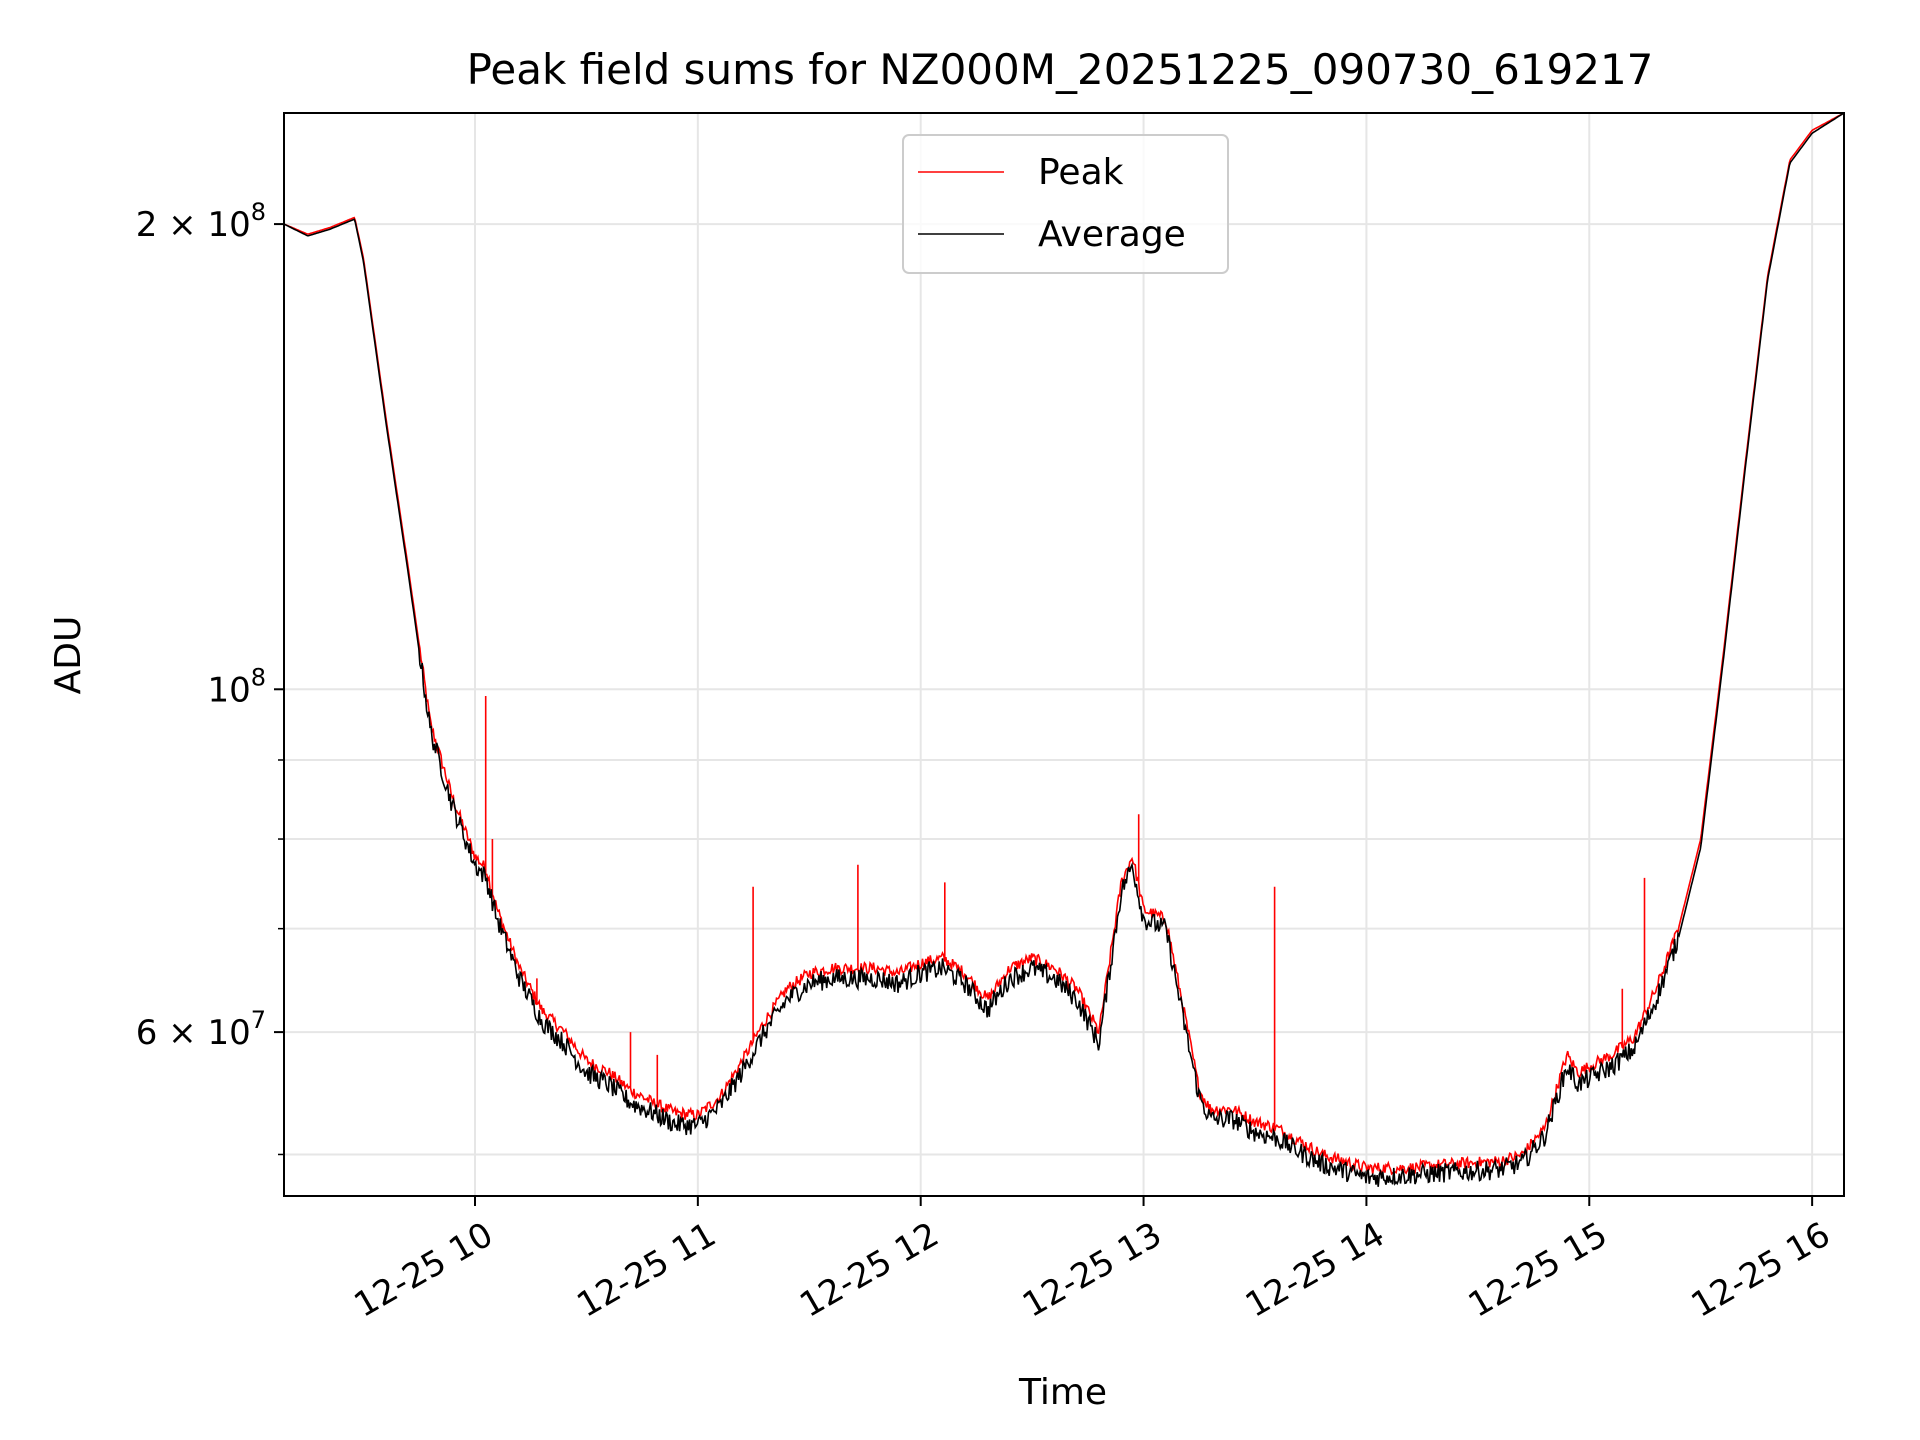  I want to click on legend: Peak Average, so click(1065, 204).